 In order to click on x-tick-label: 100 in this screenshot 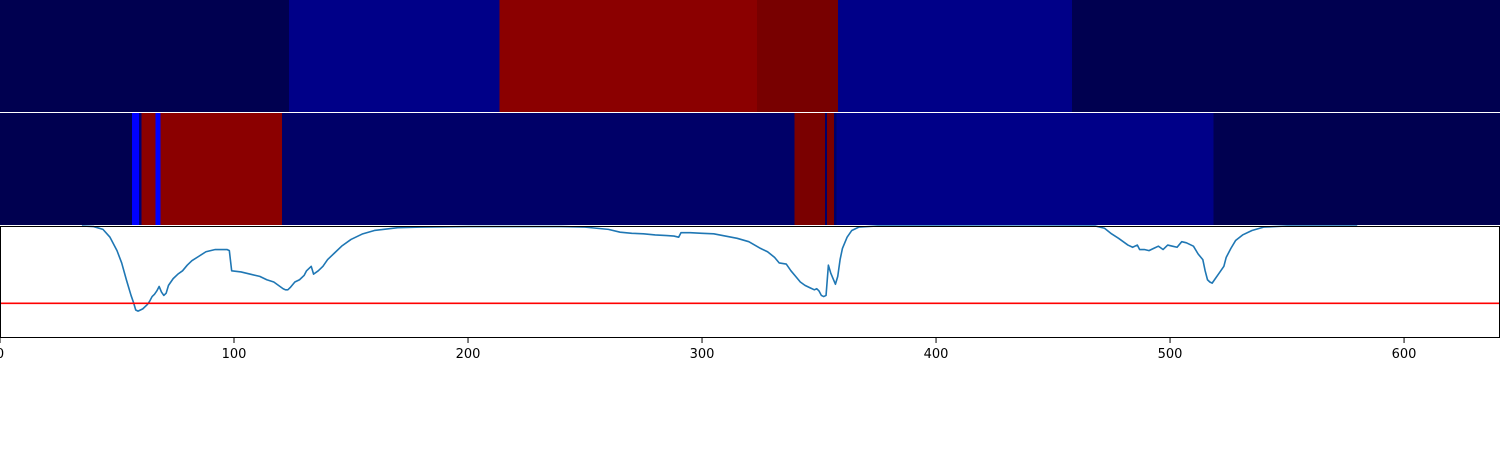, I will do `click(234, 354)`.